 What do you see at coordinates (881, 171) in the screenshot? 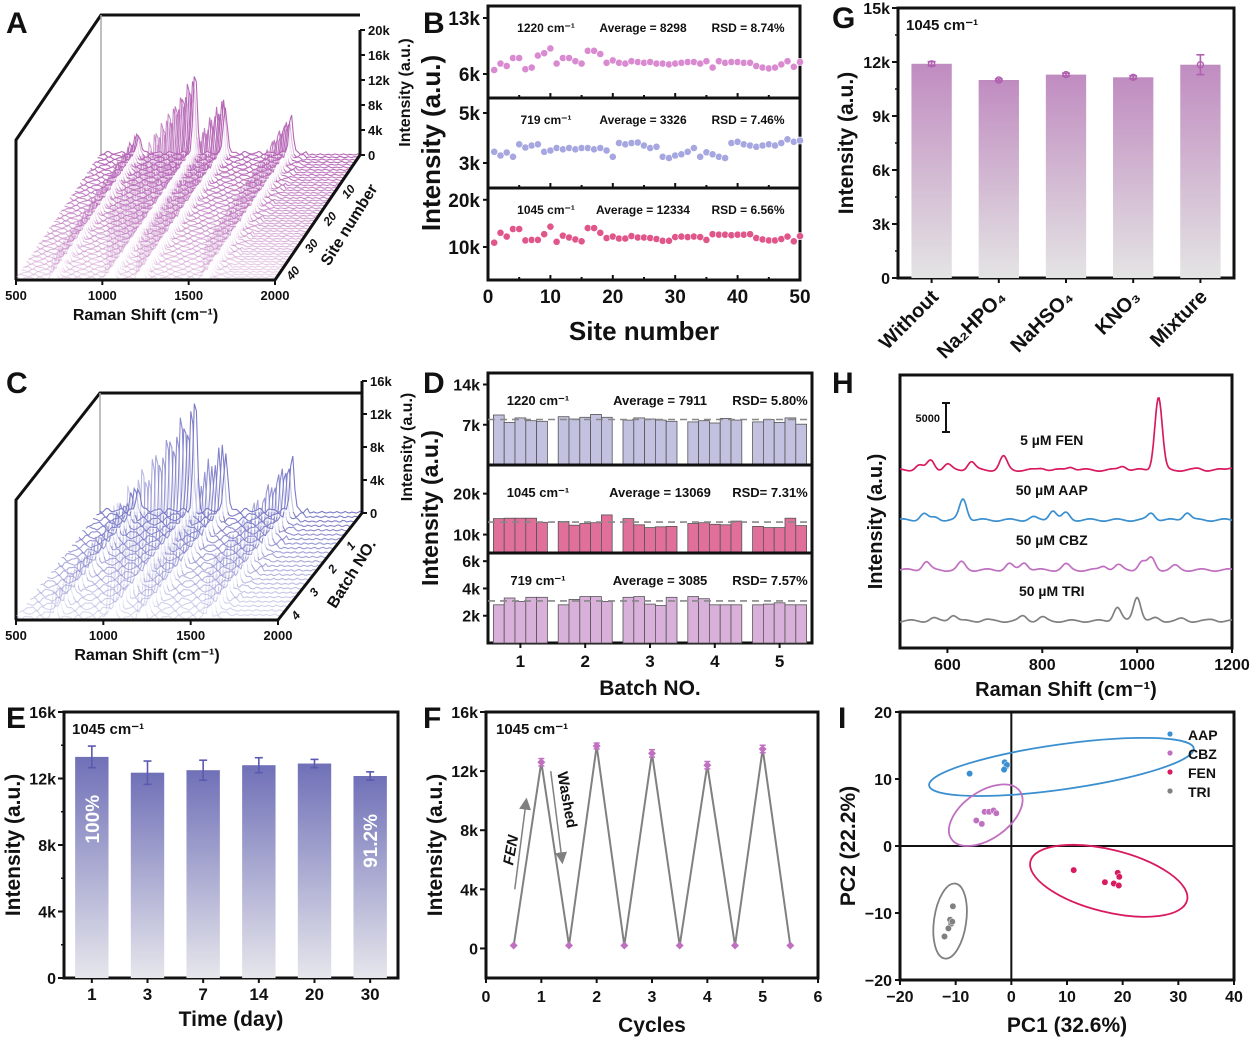
I see `y-tick-label: 6k` at bounding box center [881, 171].